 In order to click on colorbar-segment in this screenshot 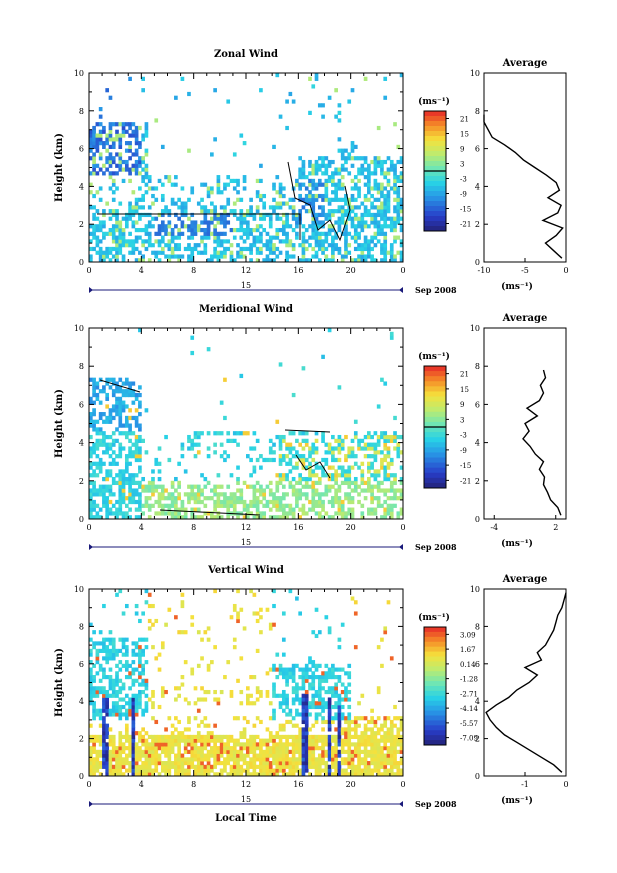, I will do `click(435, 199)`.